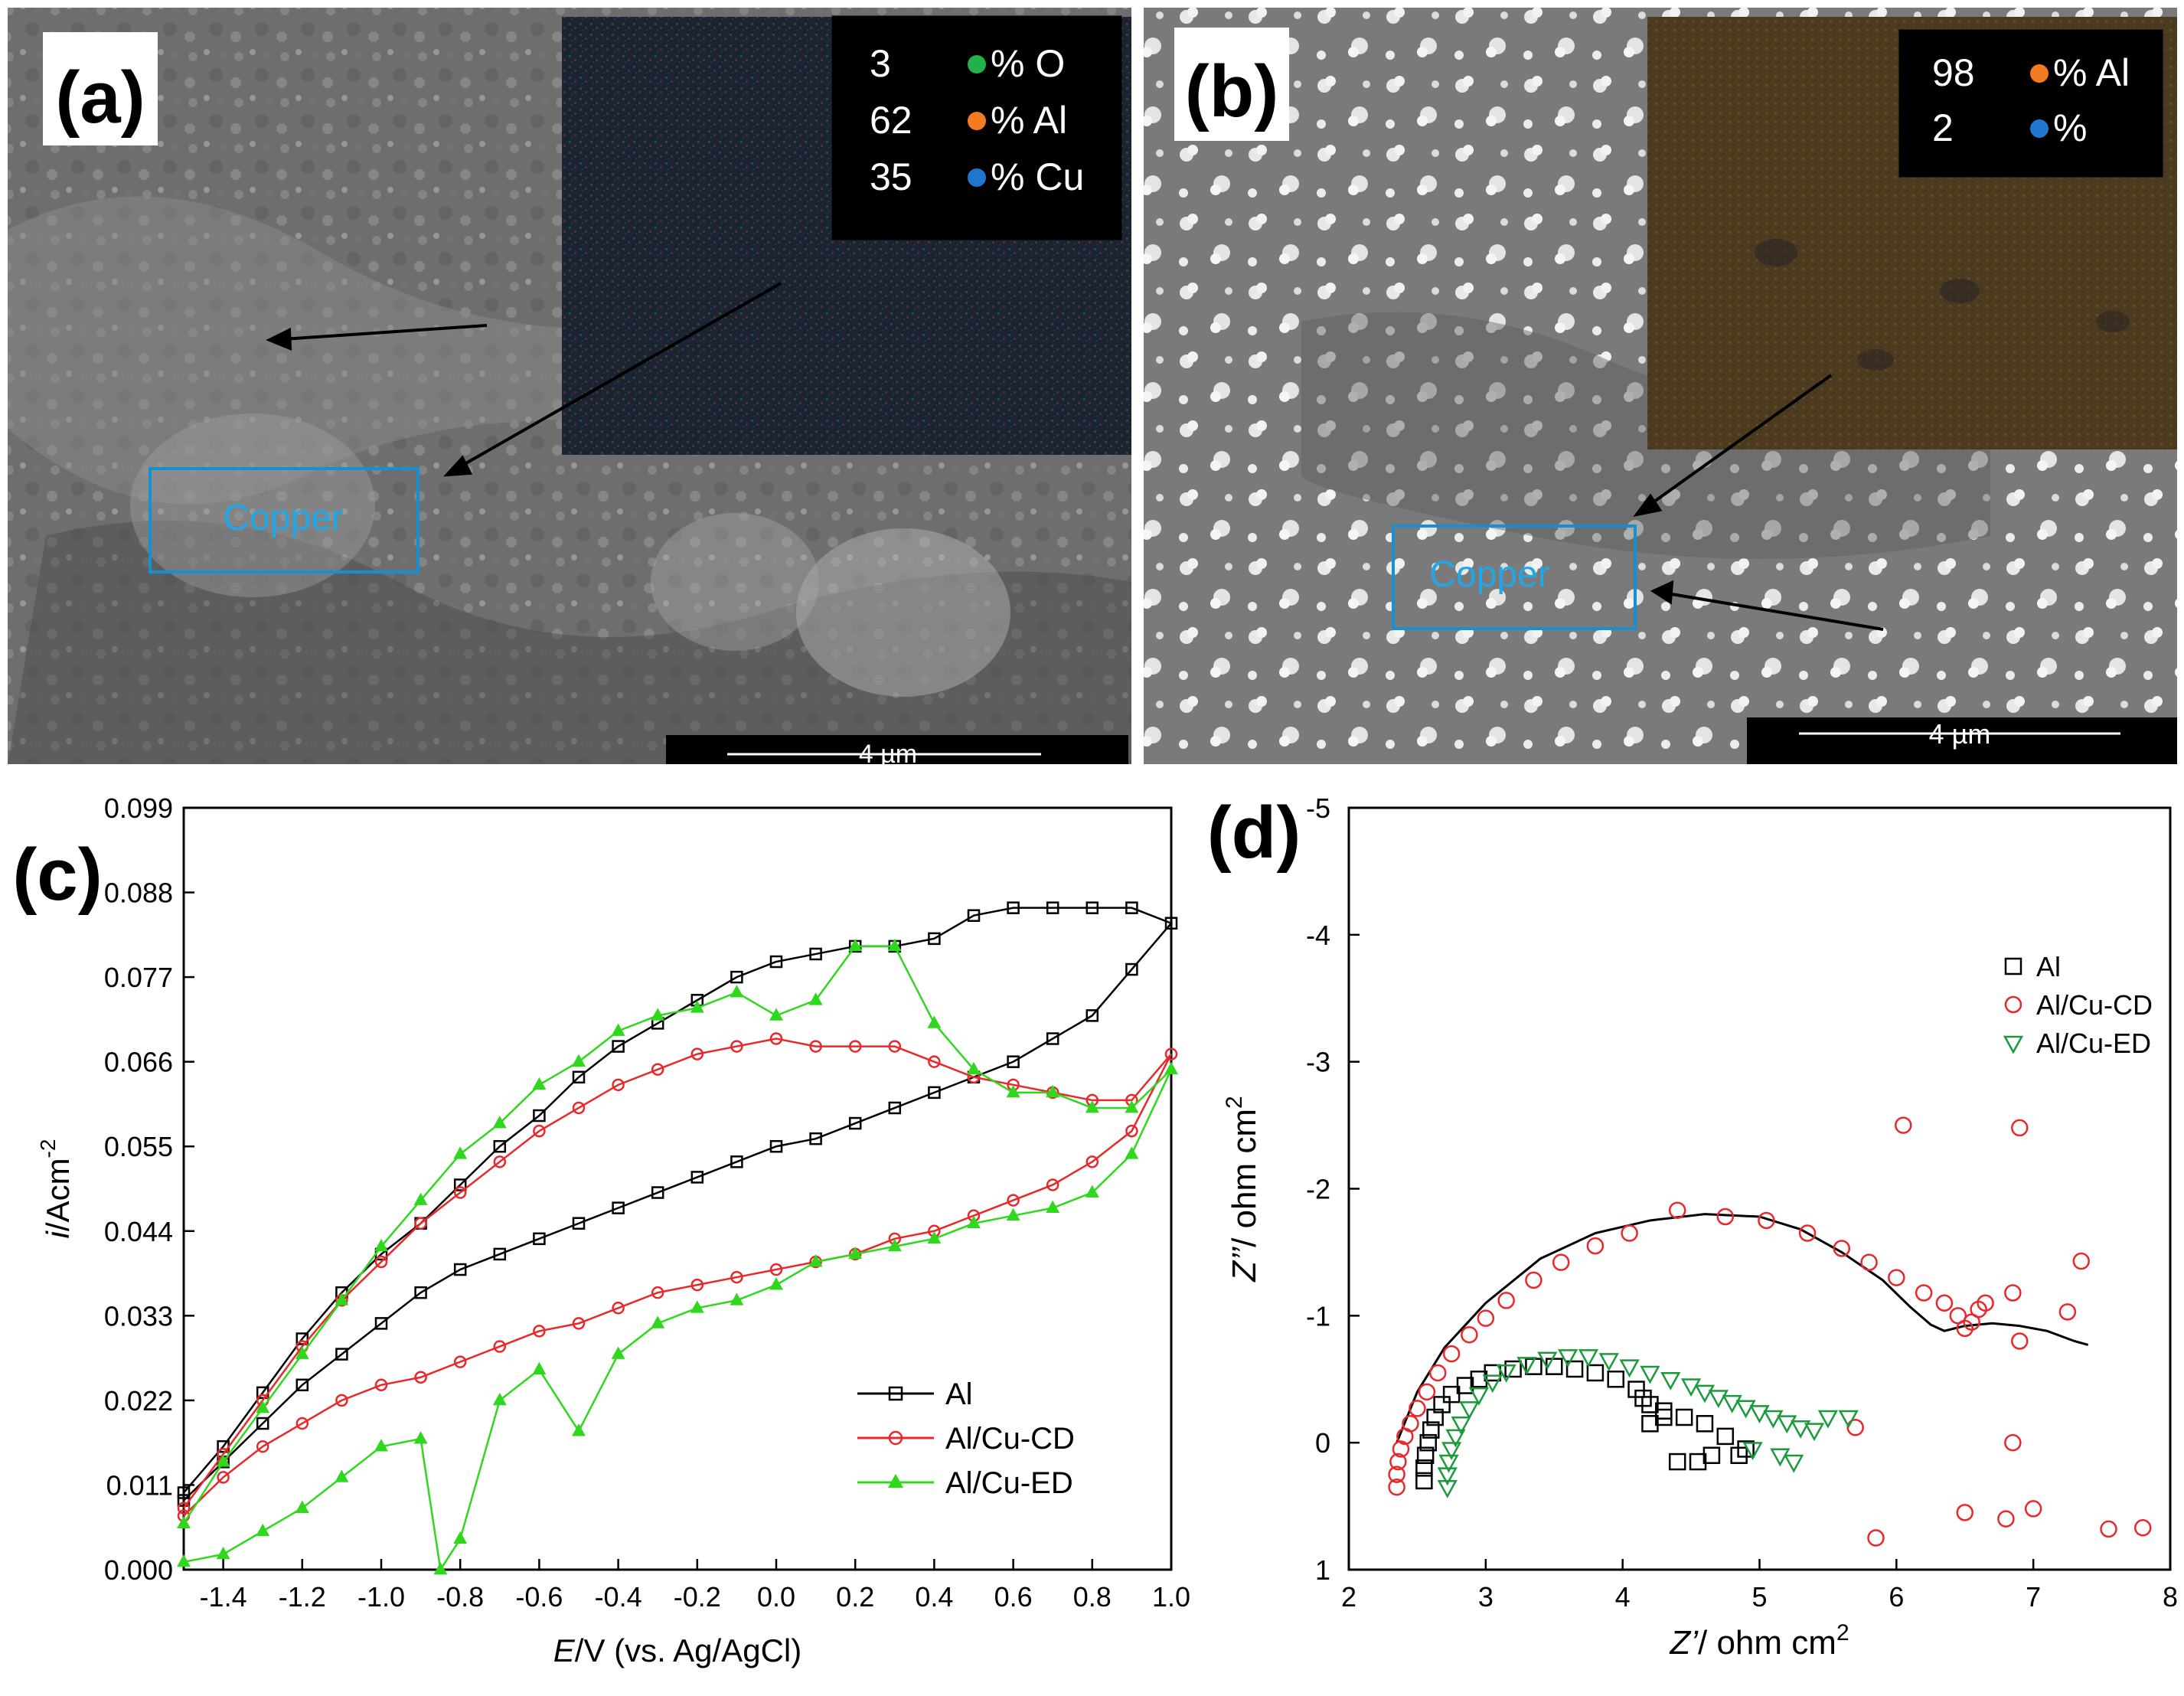 This screenshot has width=2184, height=1696. I want to click on panel-b-copper-label: Copper, so click(1489, 574).